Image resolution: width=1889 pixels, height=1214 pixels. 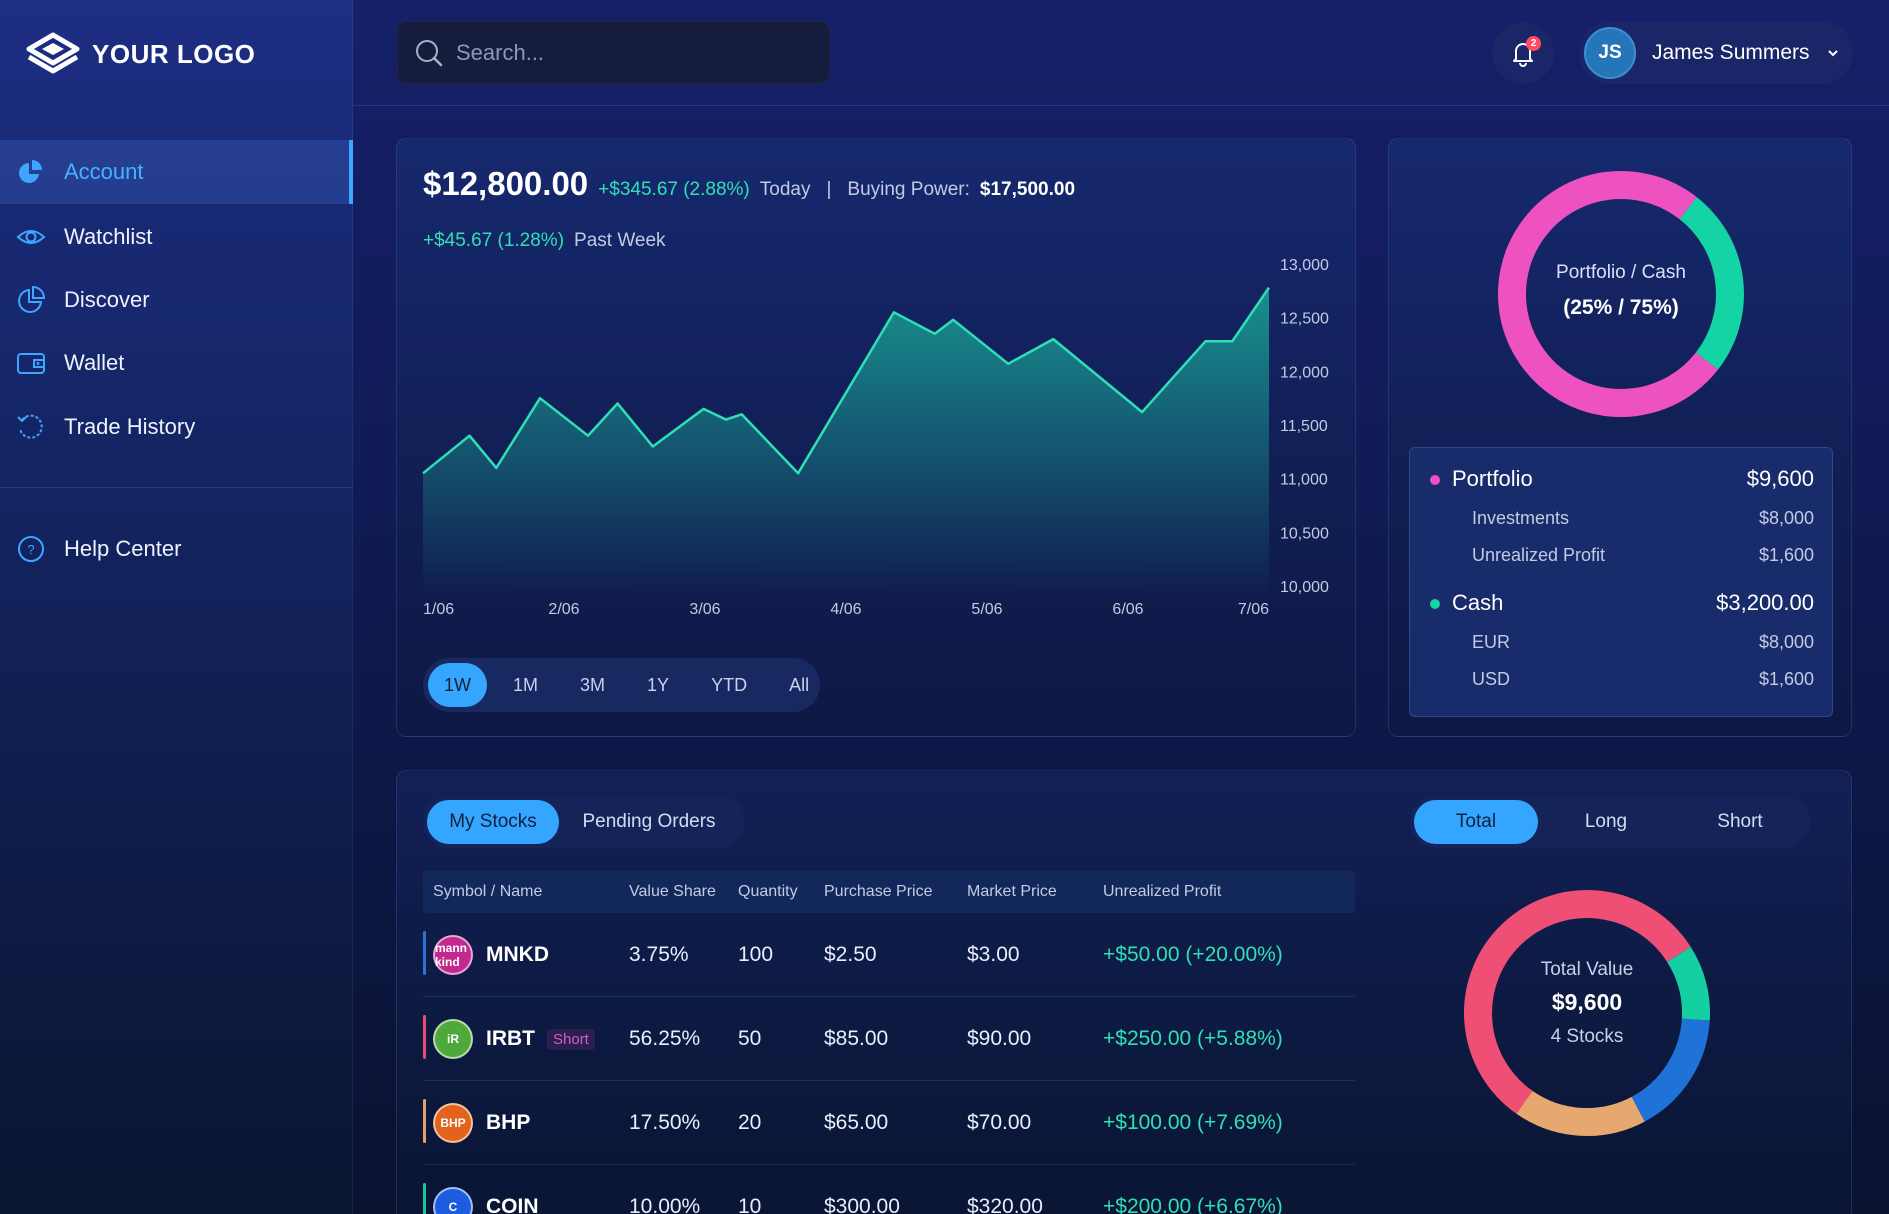 I want to click on time-range-selector: 1W 1M 3M 1Y YTD All, so click(x=621, y=685).